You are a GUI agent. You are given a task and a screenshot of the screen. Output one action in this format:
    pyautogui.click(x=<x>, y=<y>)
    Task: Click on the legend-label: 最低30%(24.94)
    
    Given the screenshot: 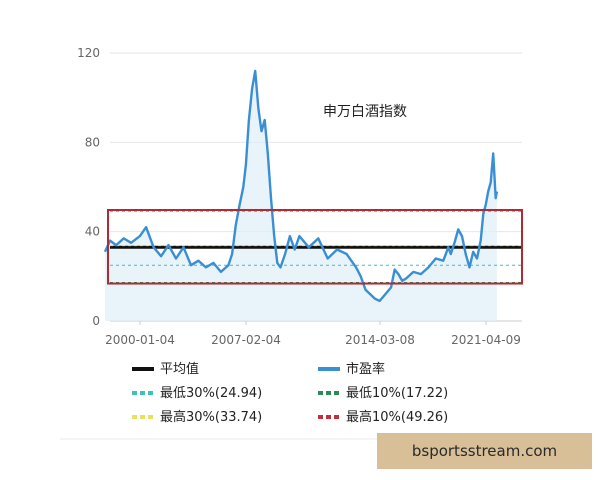 What is the action you would take?
    pyautogui.click(x=211, y=393)
    